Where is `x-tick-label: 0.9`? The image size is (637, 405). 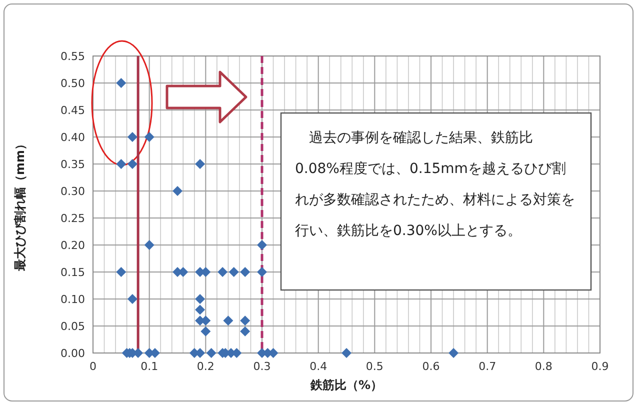
x-tick-label: 0.9 is located at coordinates (600, 366).